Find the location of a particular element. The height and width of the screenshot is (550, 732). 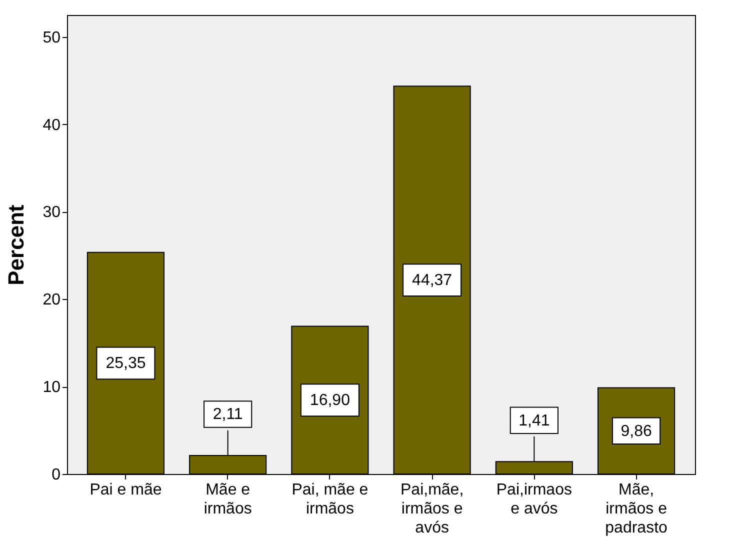

data-label: 1,41 is located at coordinates (534, 421).